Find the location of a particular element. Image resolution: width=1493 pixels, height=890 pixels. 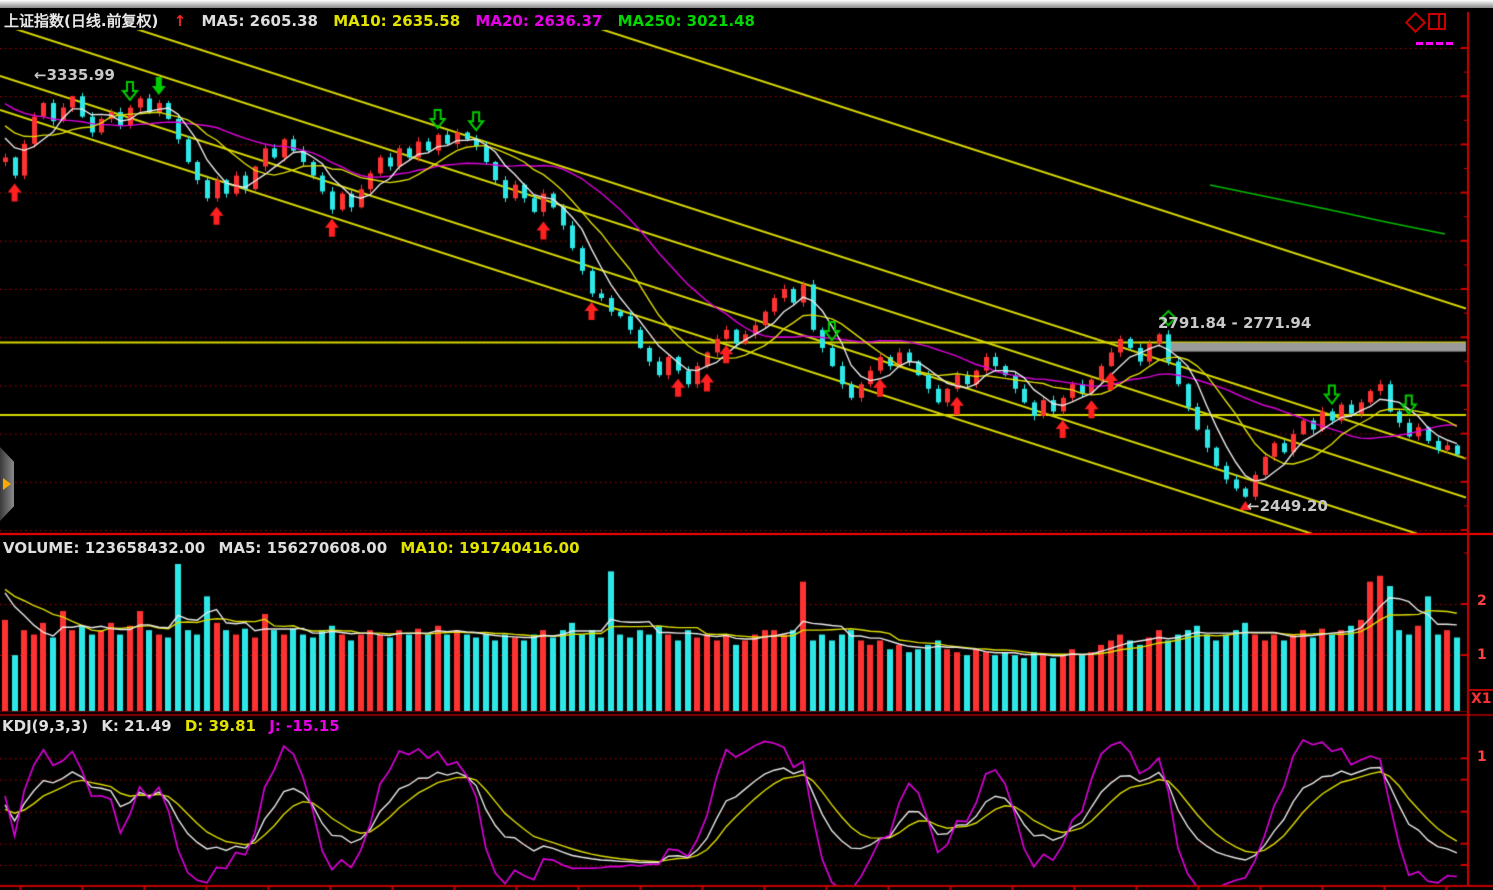

sidebar-expand-handle is located at coordinates (7, 484).